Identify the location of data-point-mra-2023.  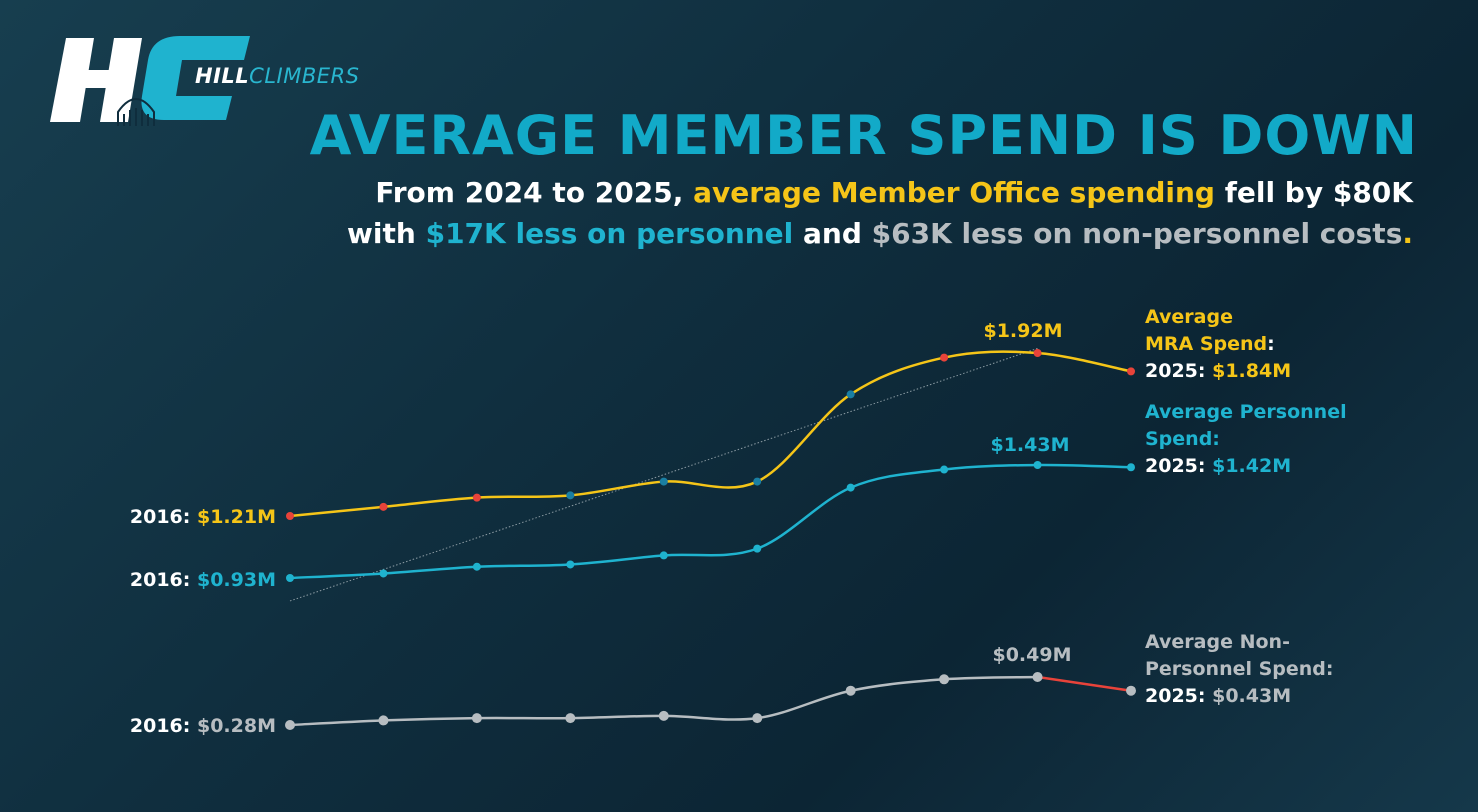
(944, 357).